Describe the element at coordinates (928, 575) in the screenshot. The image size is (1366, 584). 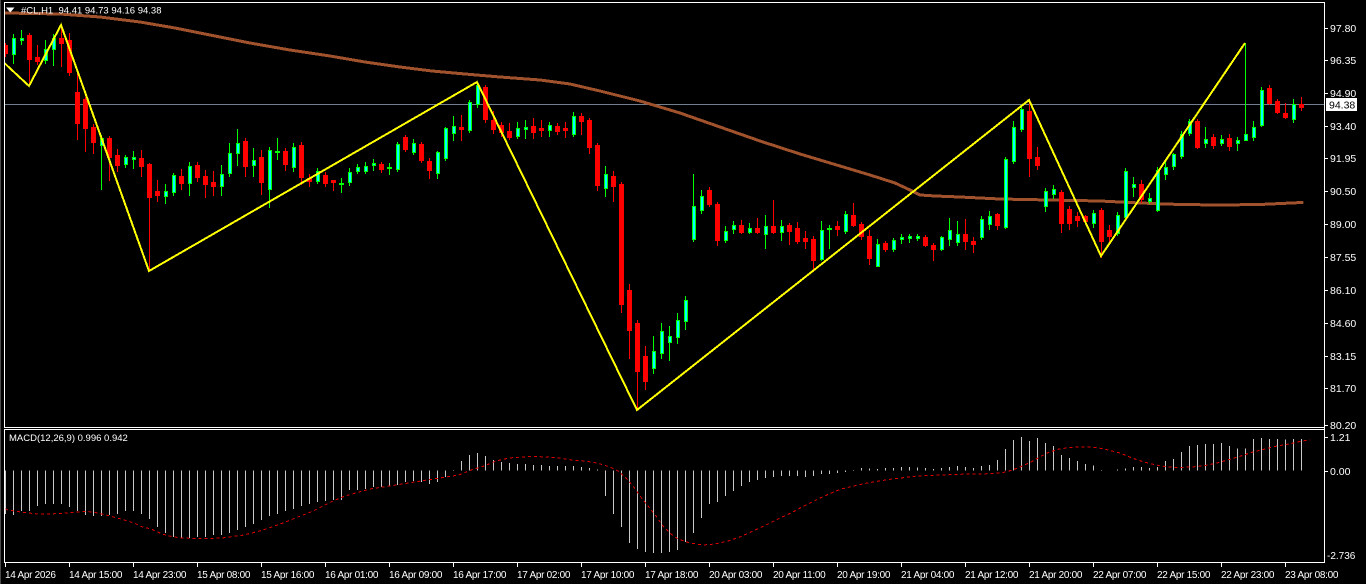
I see `svg-text: 21 Apr 04:00` at that location.